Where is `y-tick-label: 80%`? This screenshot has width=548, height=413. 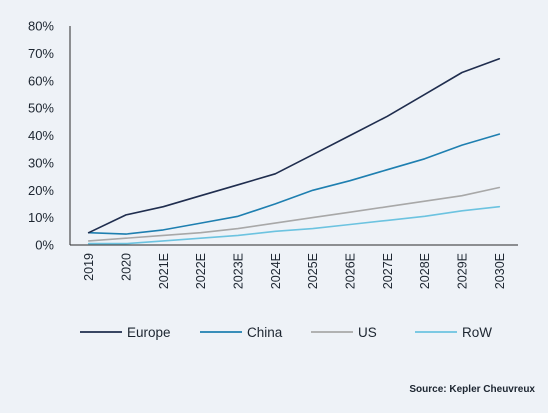 y-tick-label: 80% is located at coordinates (41, 26).